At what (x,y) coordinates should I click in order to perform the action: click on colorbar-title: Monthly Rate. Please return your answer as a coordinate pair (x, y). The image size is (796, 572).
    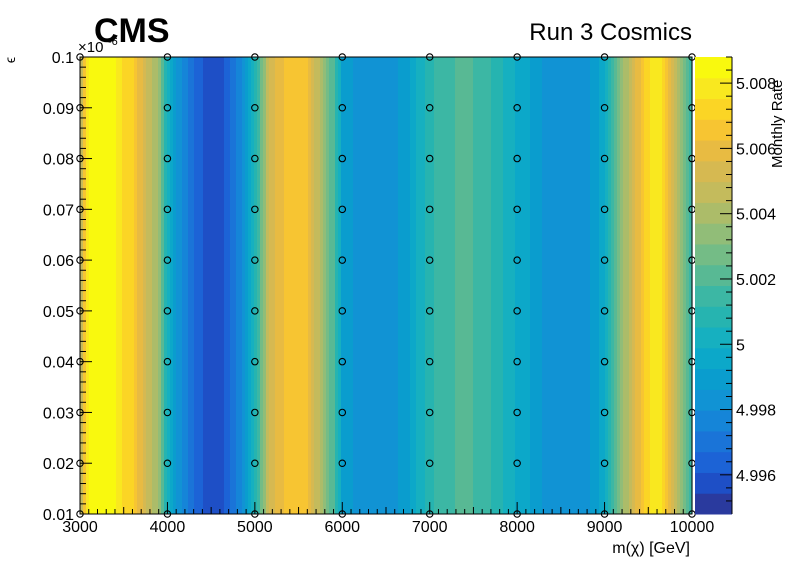
    Looking at the image, I should click on (777, 124).